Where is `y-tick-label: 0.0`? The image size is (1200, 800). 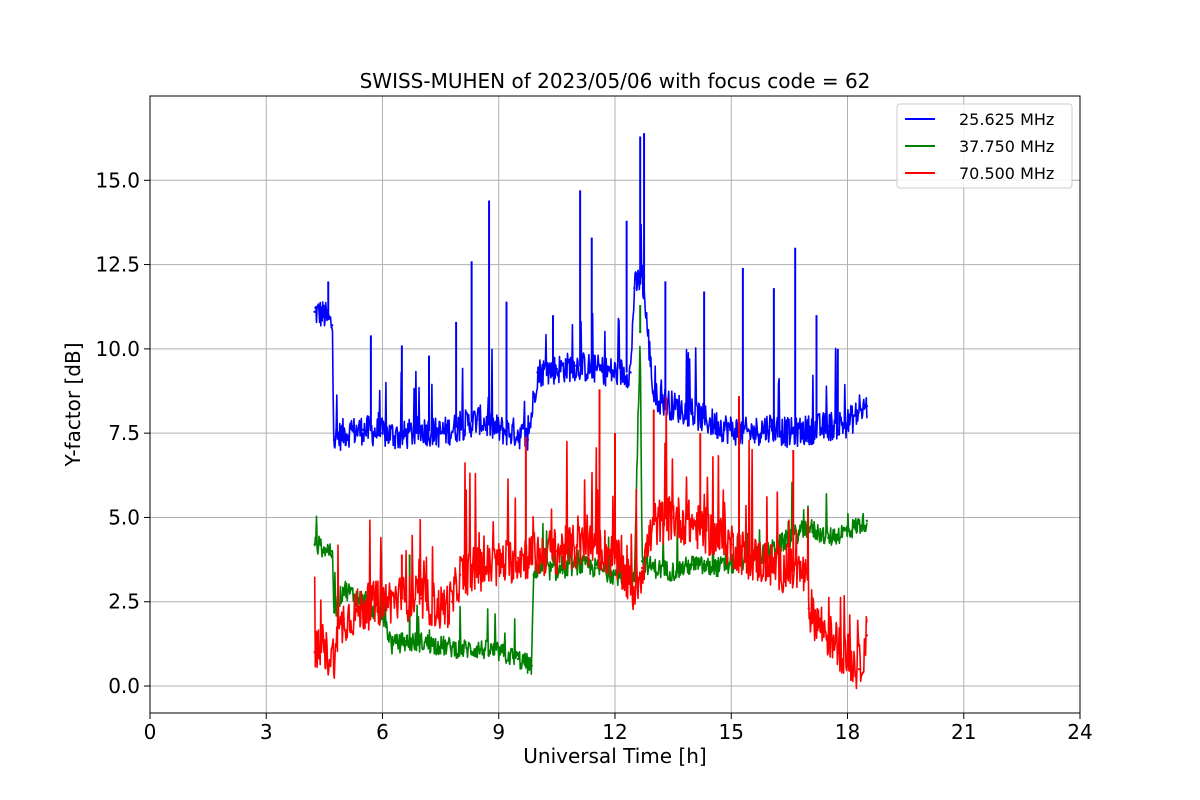
y-tick-label: 0.0 is located at coordinates (124, 686).